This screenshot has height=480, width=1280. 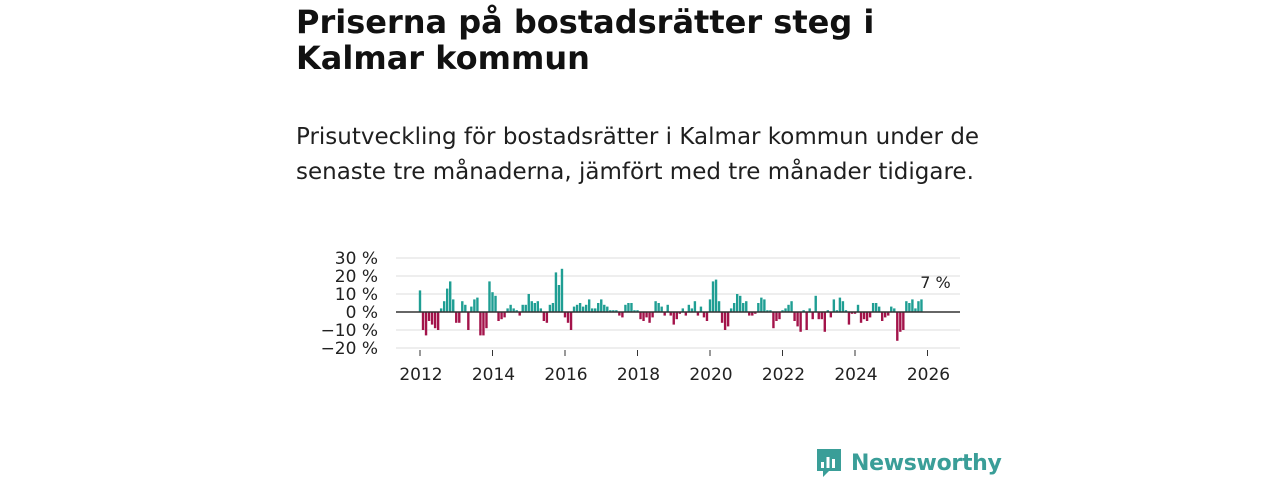 I want to click on y-tick-label: 30 %, so click(x=356, y=259).